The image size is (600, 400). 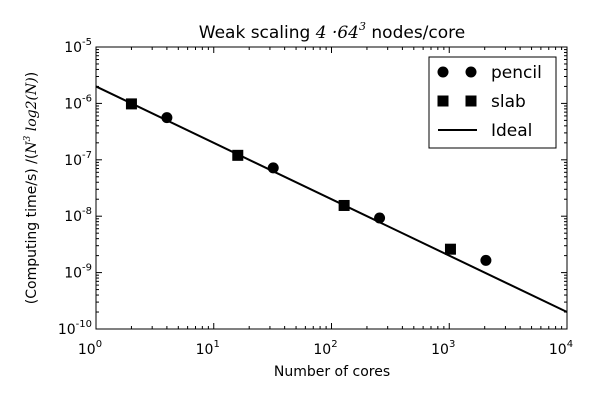 What do you see at coordinates (471, 101) in the screenshot?
I see `legend-slab-marker-right` at bounding box center [471, 101].